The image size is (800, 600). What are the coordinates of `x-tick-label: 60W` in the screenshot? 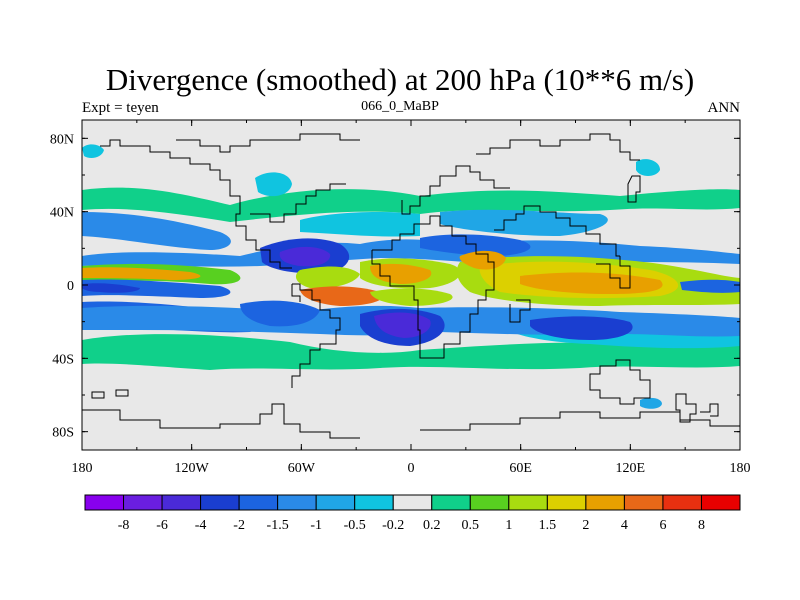 It's located at (302, 468).